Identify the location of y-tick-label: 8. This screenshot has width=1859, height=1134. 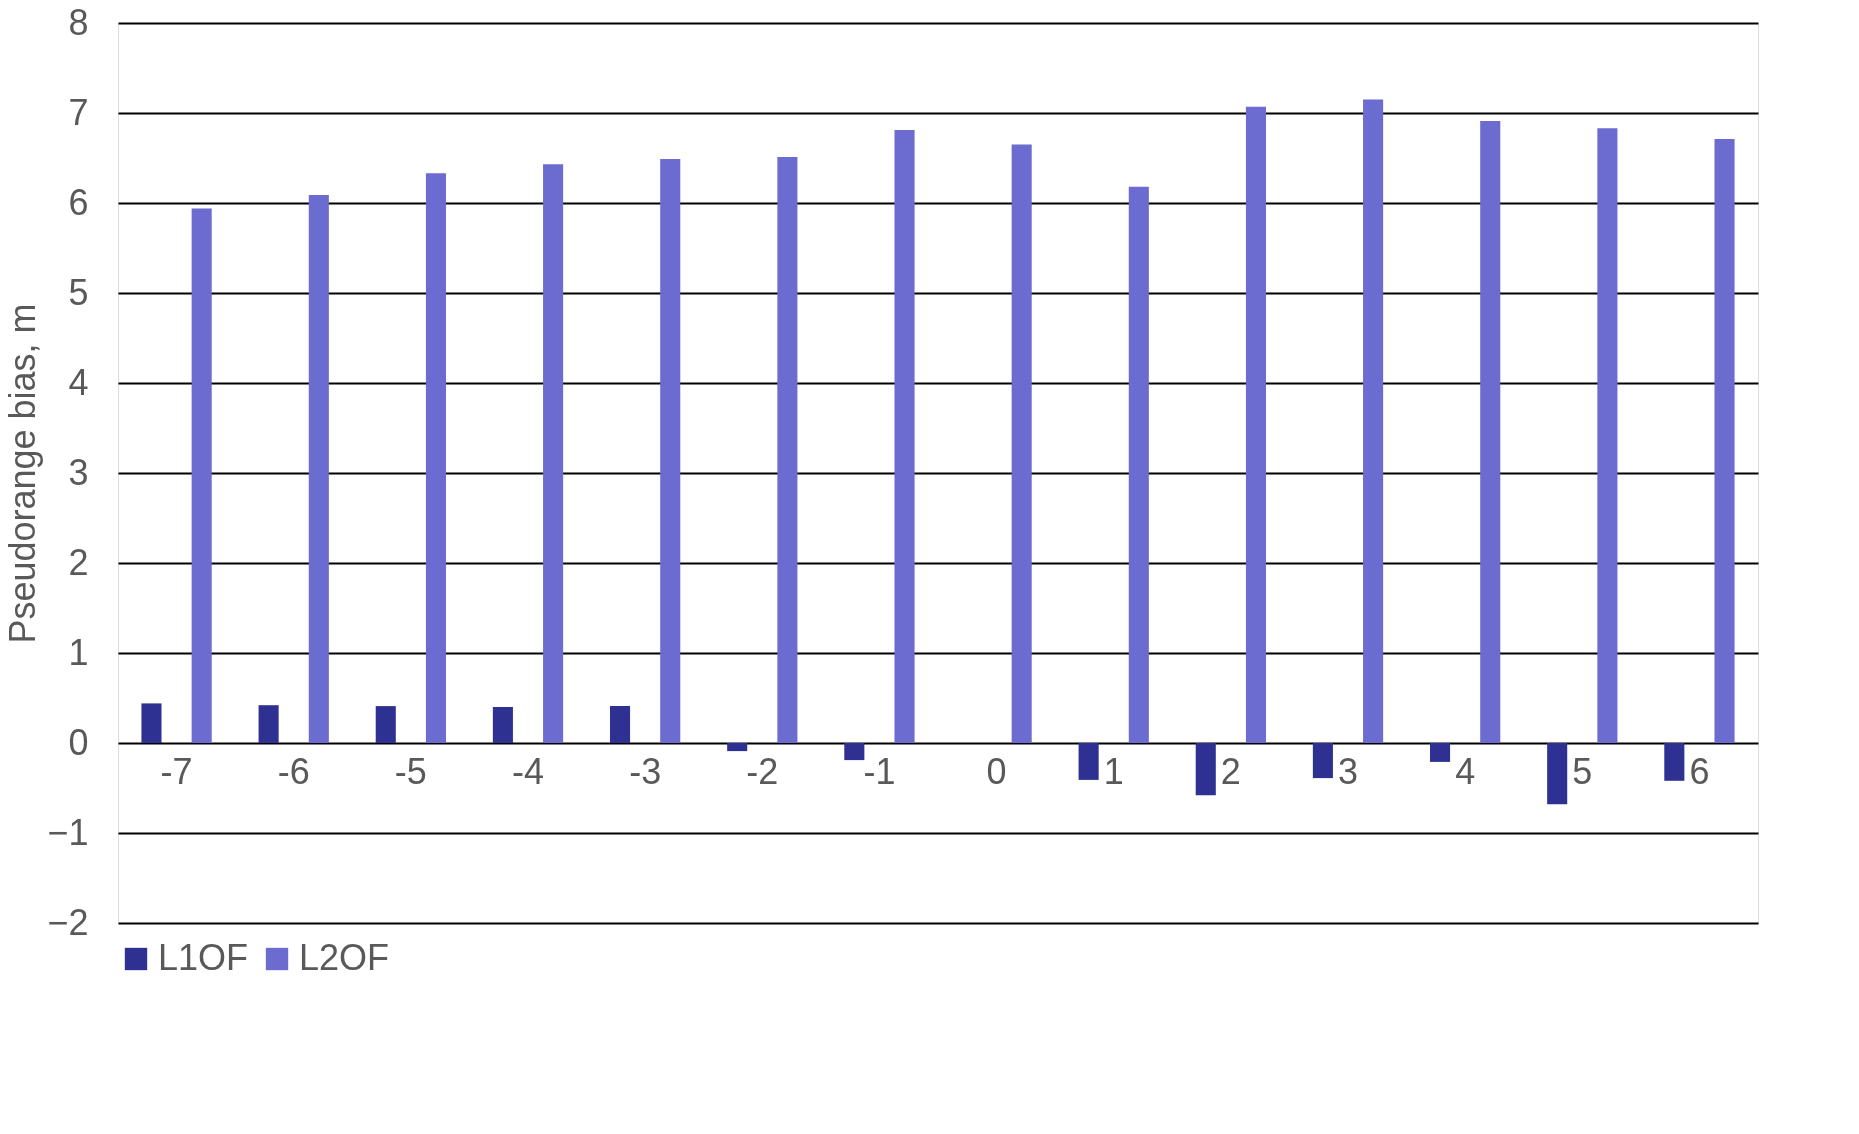
(78, 22).